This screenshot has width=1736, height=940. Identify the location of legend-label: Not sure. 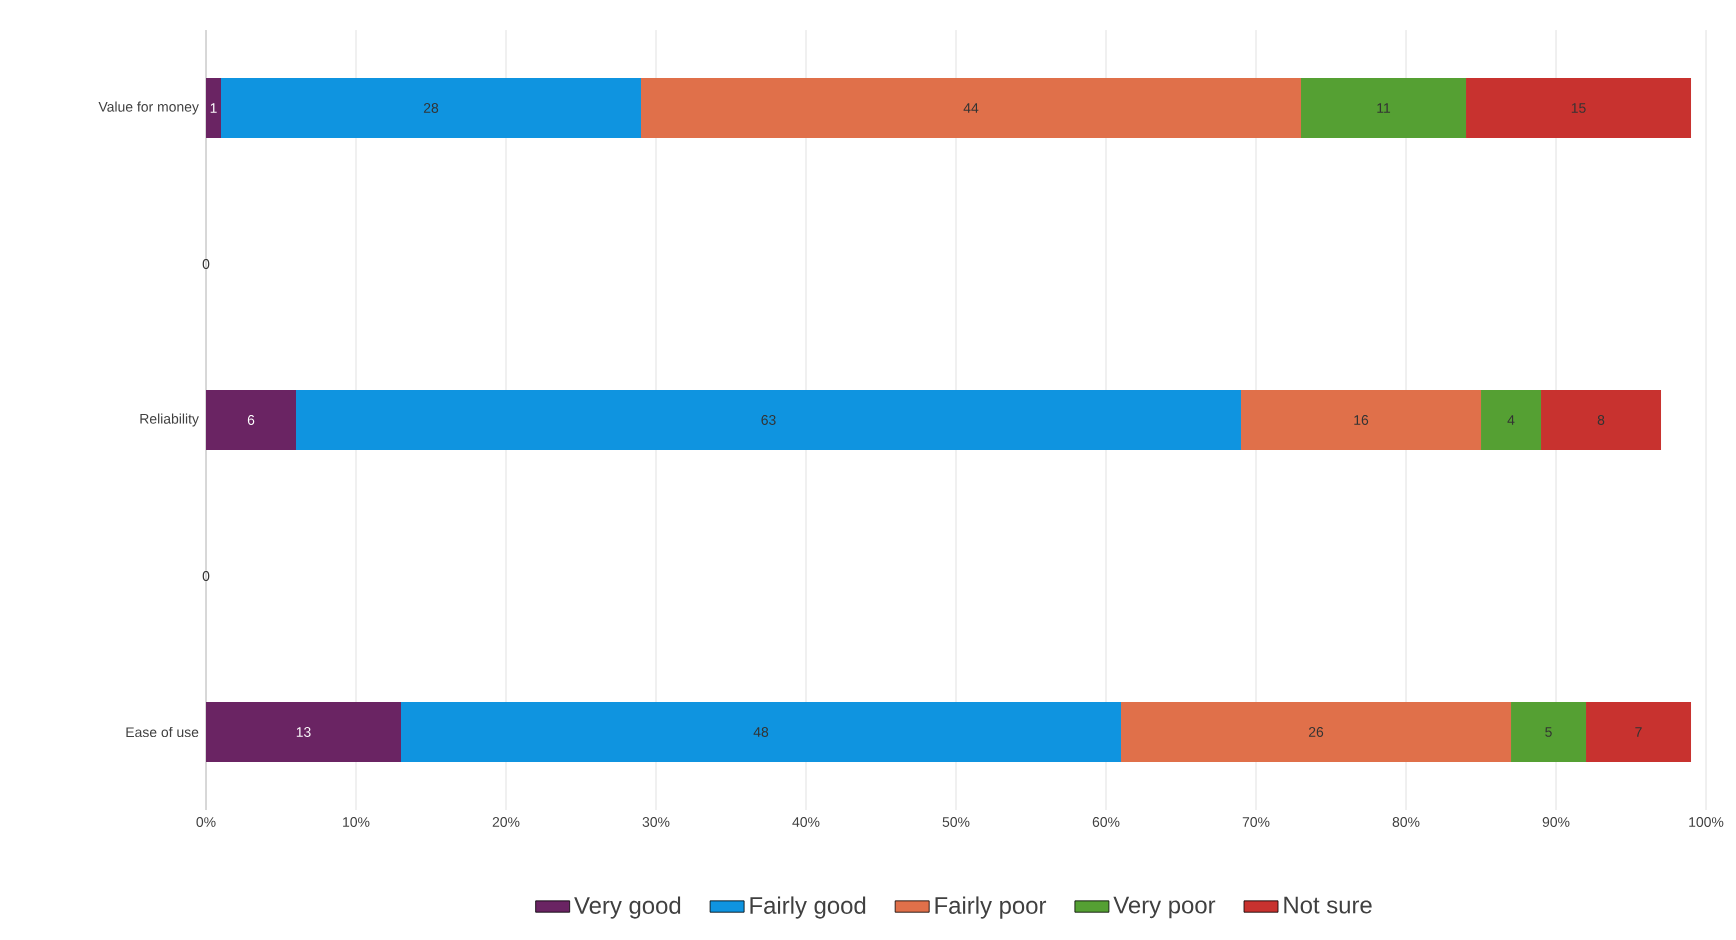
(1328, 905).